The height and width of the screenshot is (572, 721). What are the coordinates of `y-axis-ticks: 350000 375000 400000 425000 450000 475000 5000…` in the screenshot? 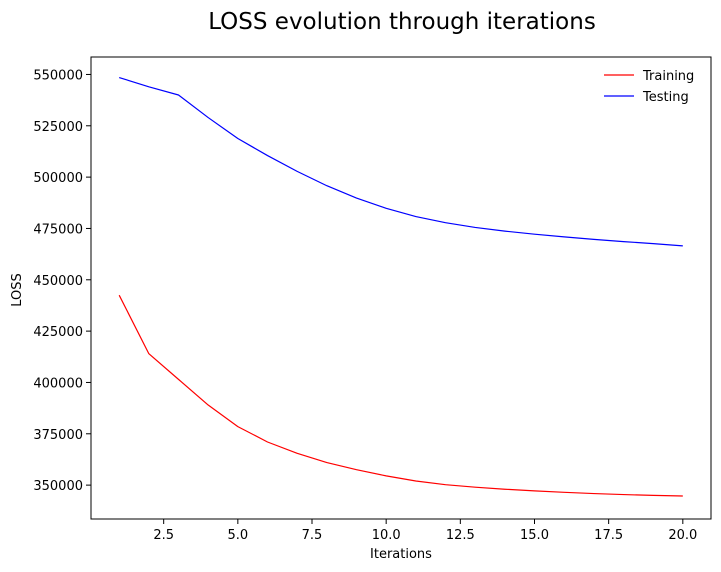 It's located at (62, 281).